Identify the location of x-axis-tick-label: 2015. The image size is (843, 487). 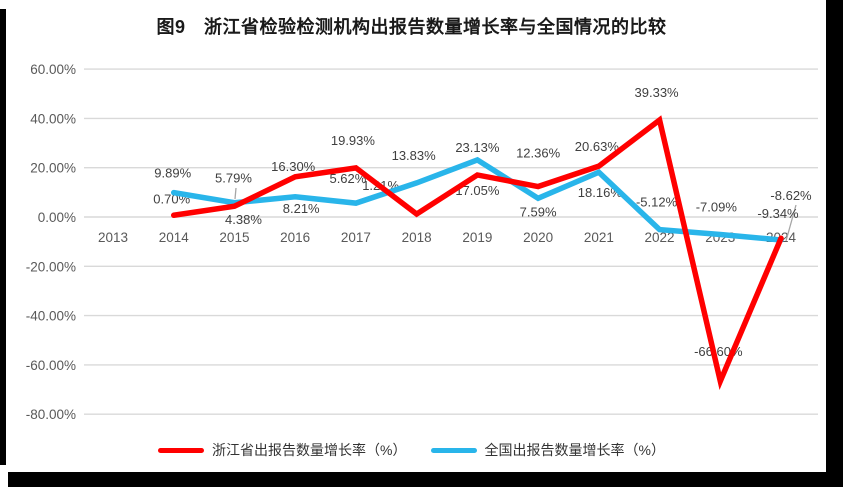
(234, 237).